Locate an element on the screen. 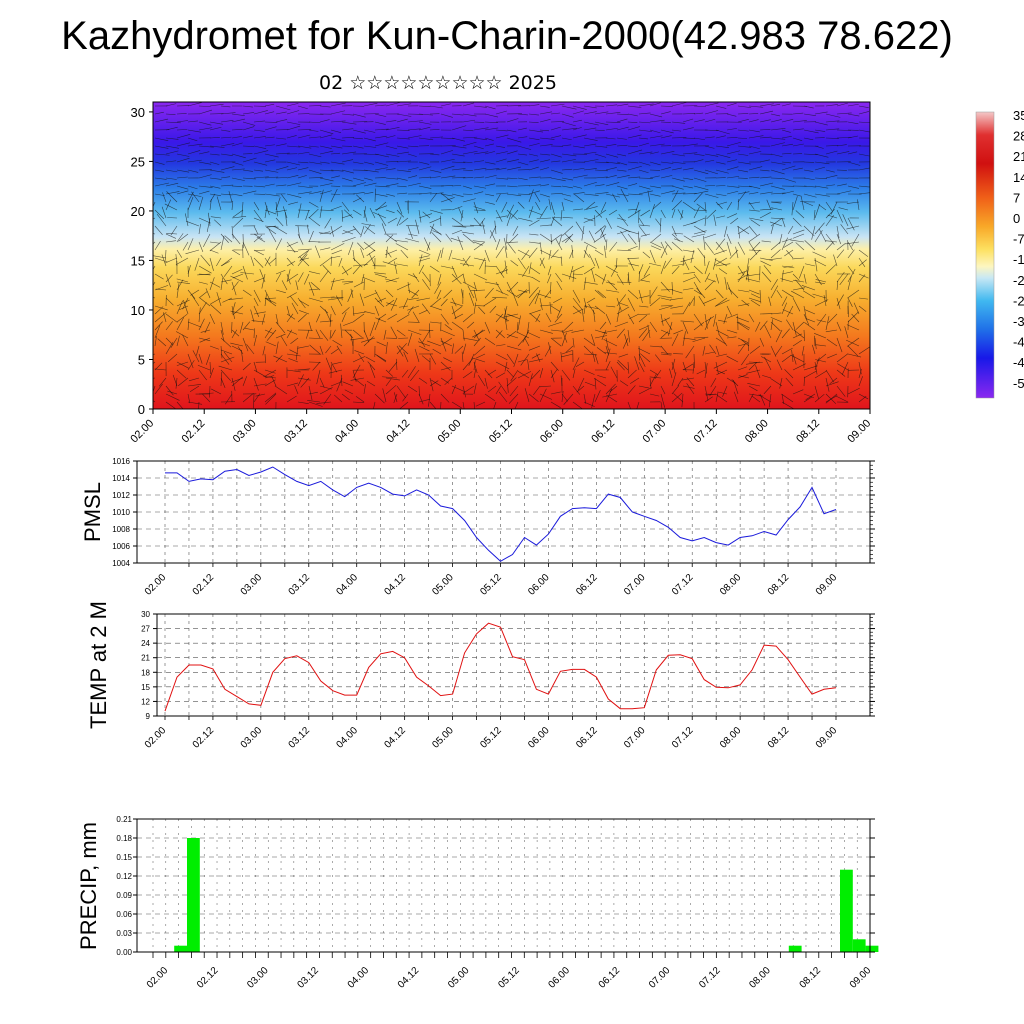 The width and height of the screenshot is (1024, 1024). precip-xtick-label: 06.00 is located at coordinates (560, 978).